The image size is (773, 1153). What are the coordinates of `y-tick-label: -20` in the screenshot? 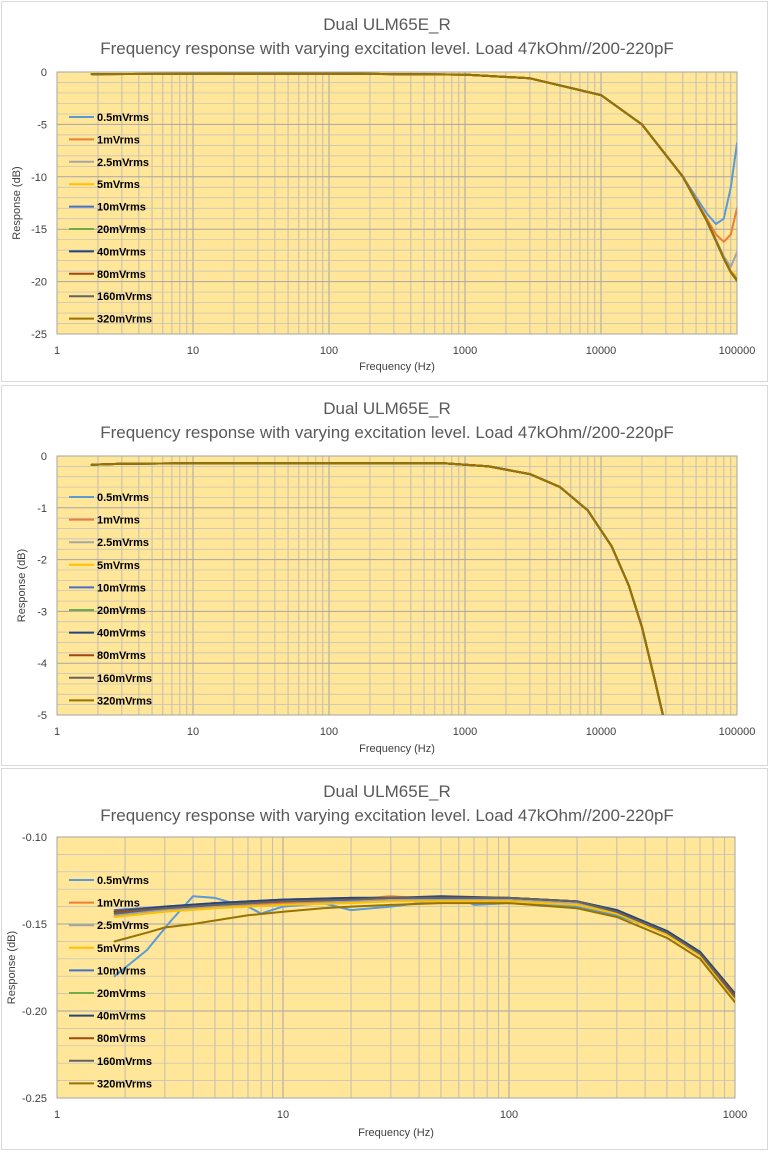 It's located at (39, 283).